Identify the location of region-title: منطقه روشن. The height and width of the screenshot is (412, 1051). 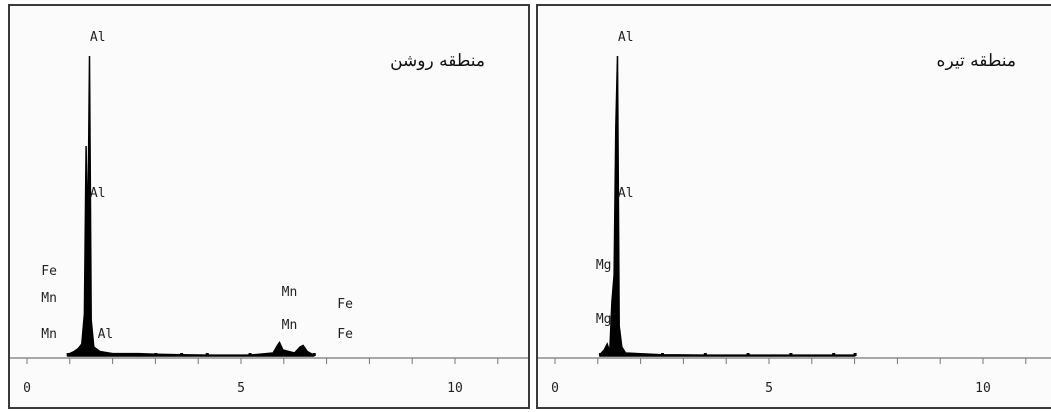
(437, 61).